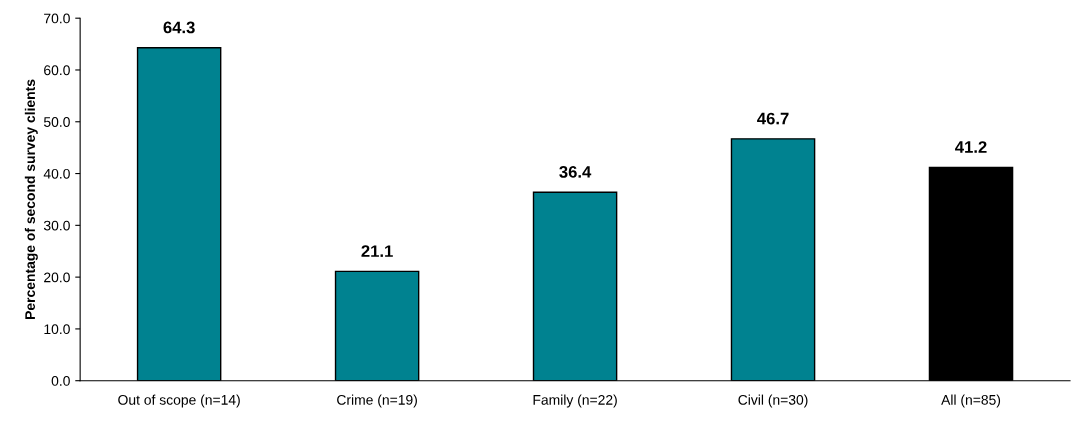 This screenshot has width=1083, height=423. I want to click on data-label: 36.4, so click(575, 171).